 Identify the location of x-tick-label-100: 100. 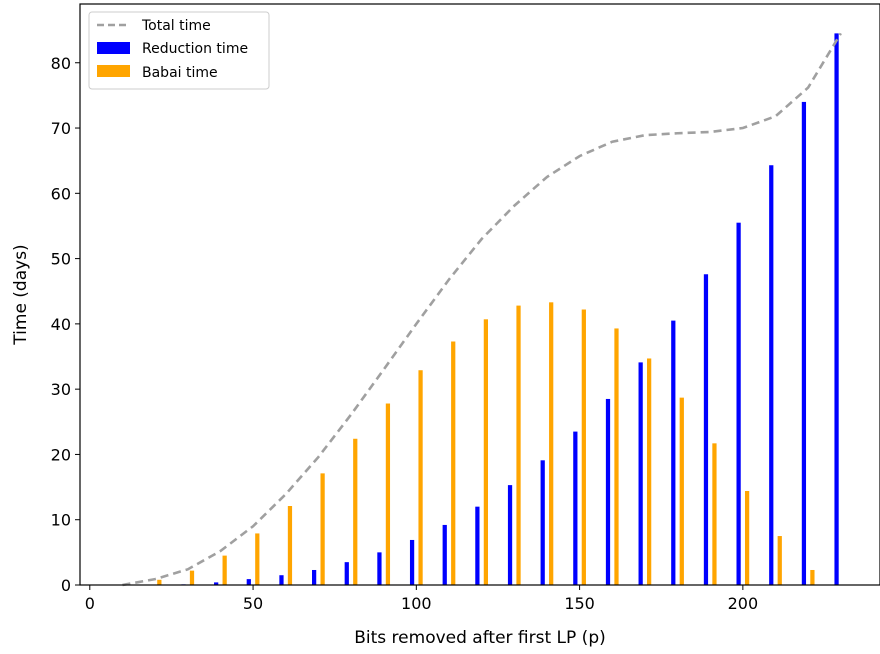
(416, 603).